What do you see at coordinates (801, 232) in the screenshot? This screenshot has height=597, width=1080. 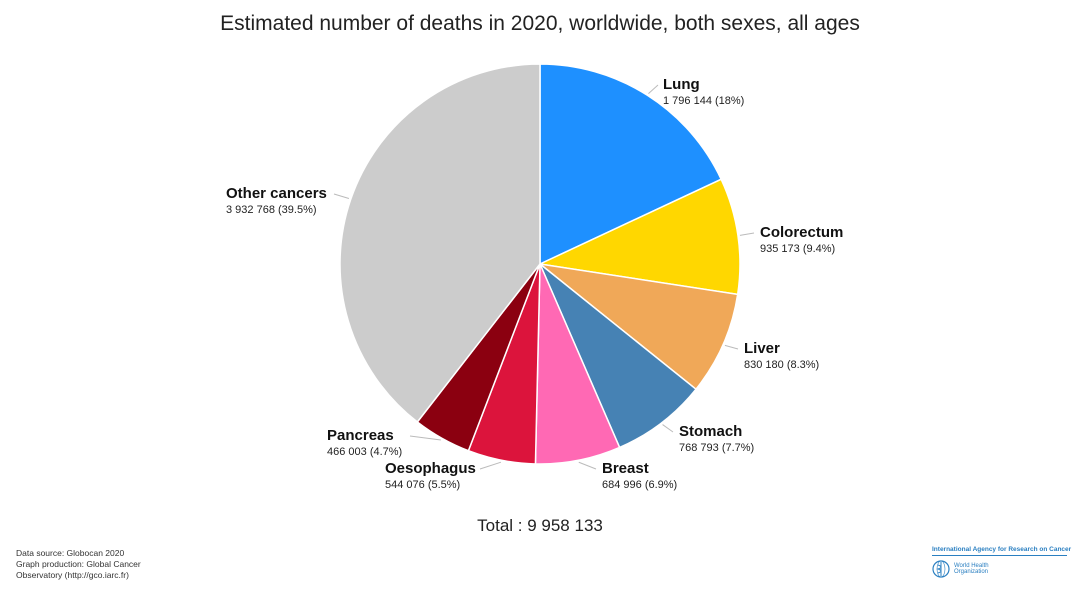 I see `slice-label-name: Colorectum` at bounding box center [801, 232].